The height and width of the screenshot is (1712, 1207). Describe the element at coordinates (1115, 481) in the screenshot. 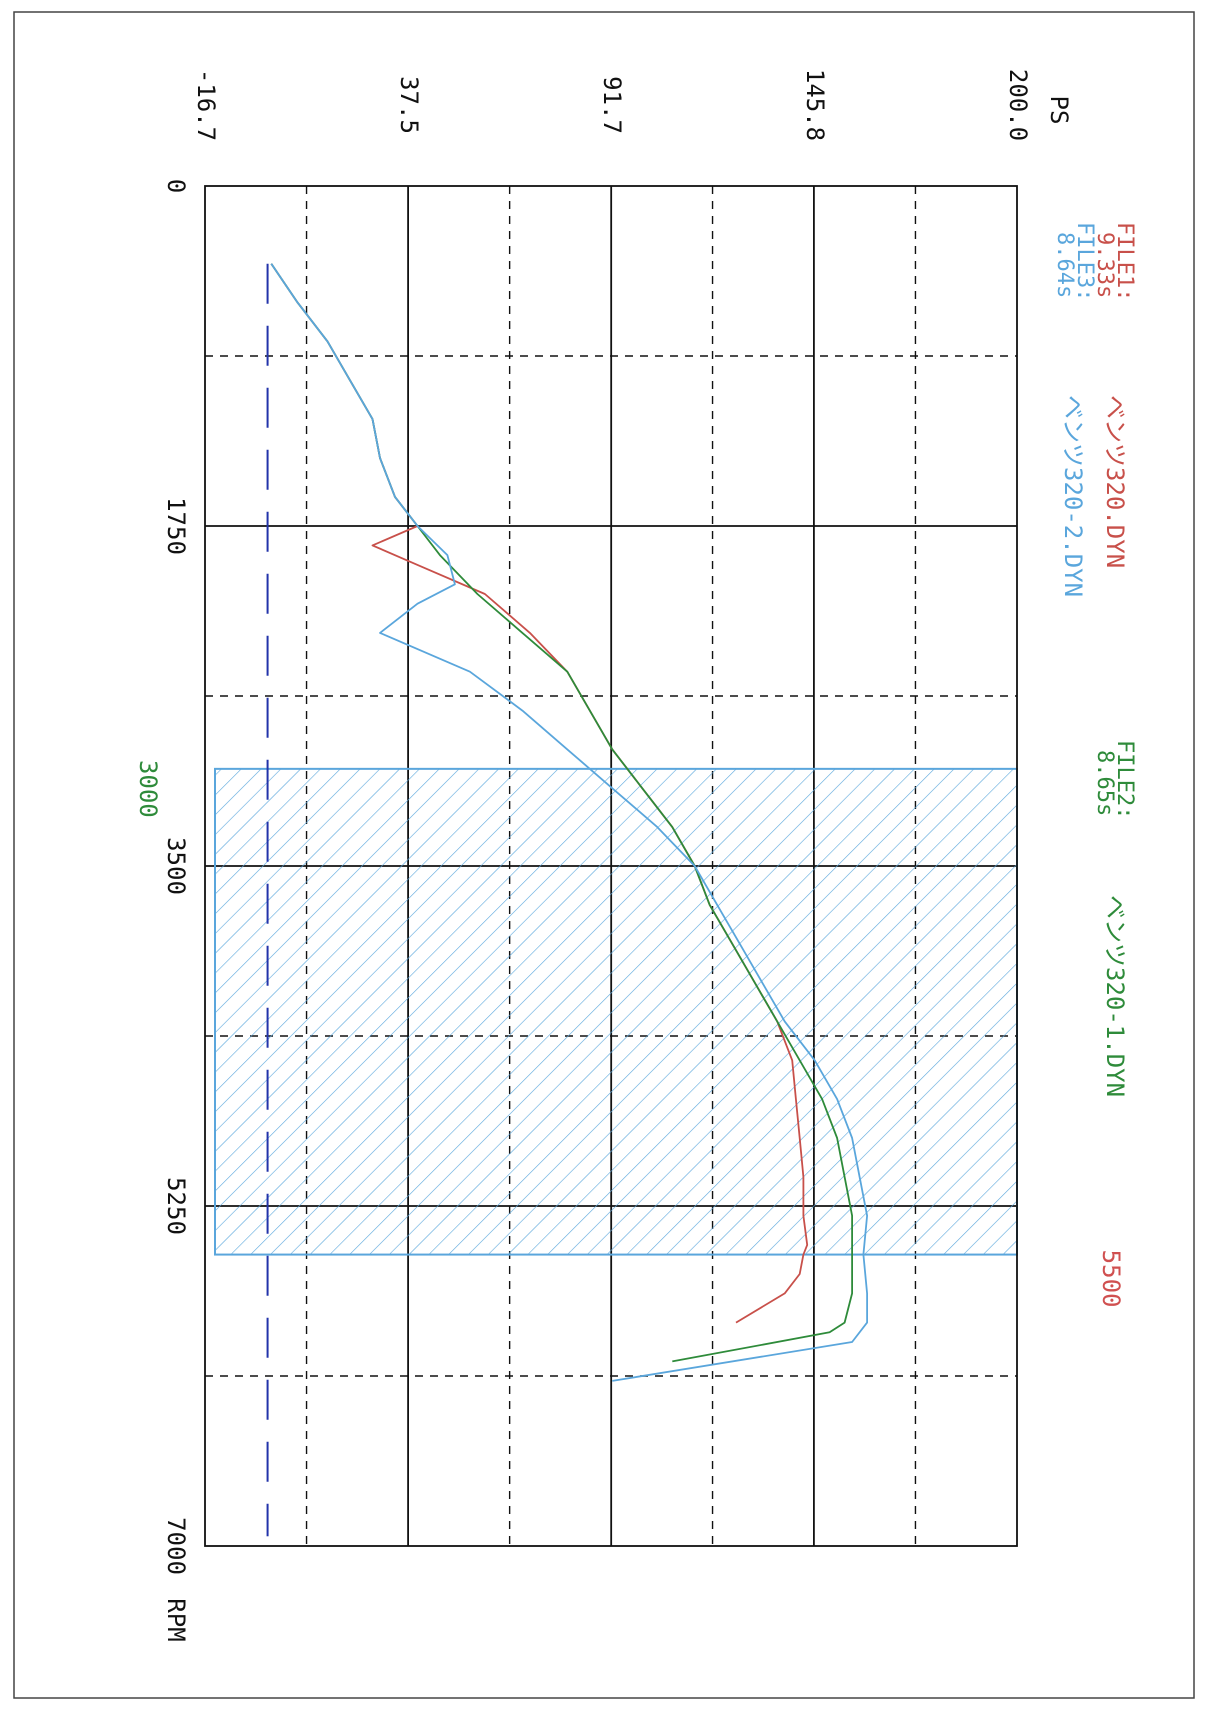

I see `legend-file1-name: ベンツ320.DYN` at that location.